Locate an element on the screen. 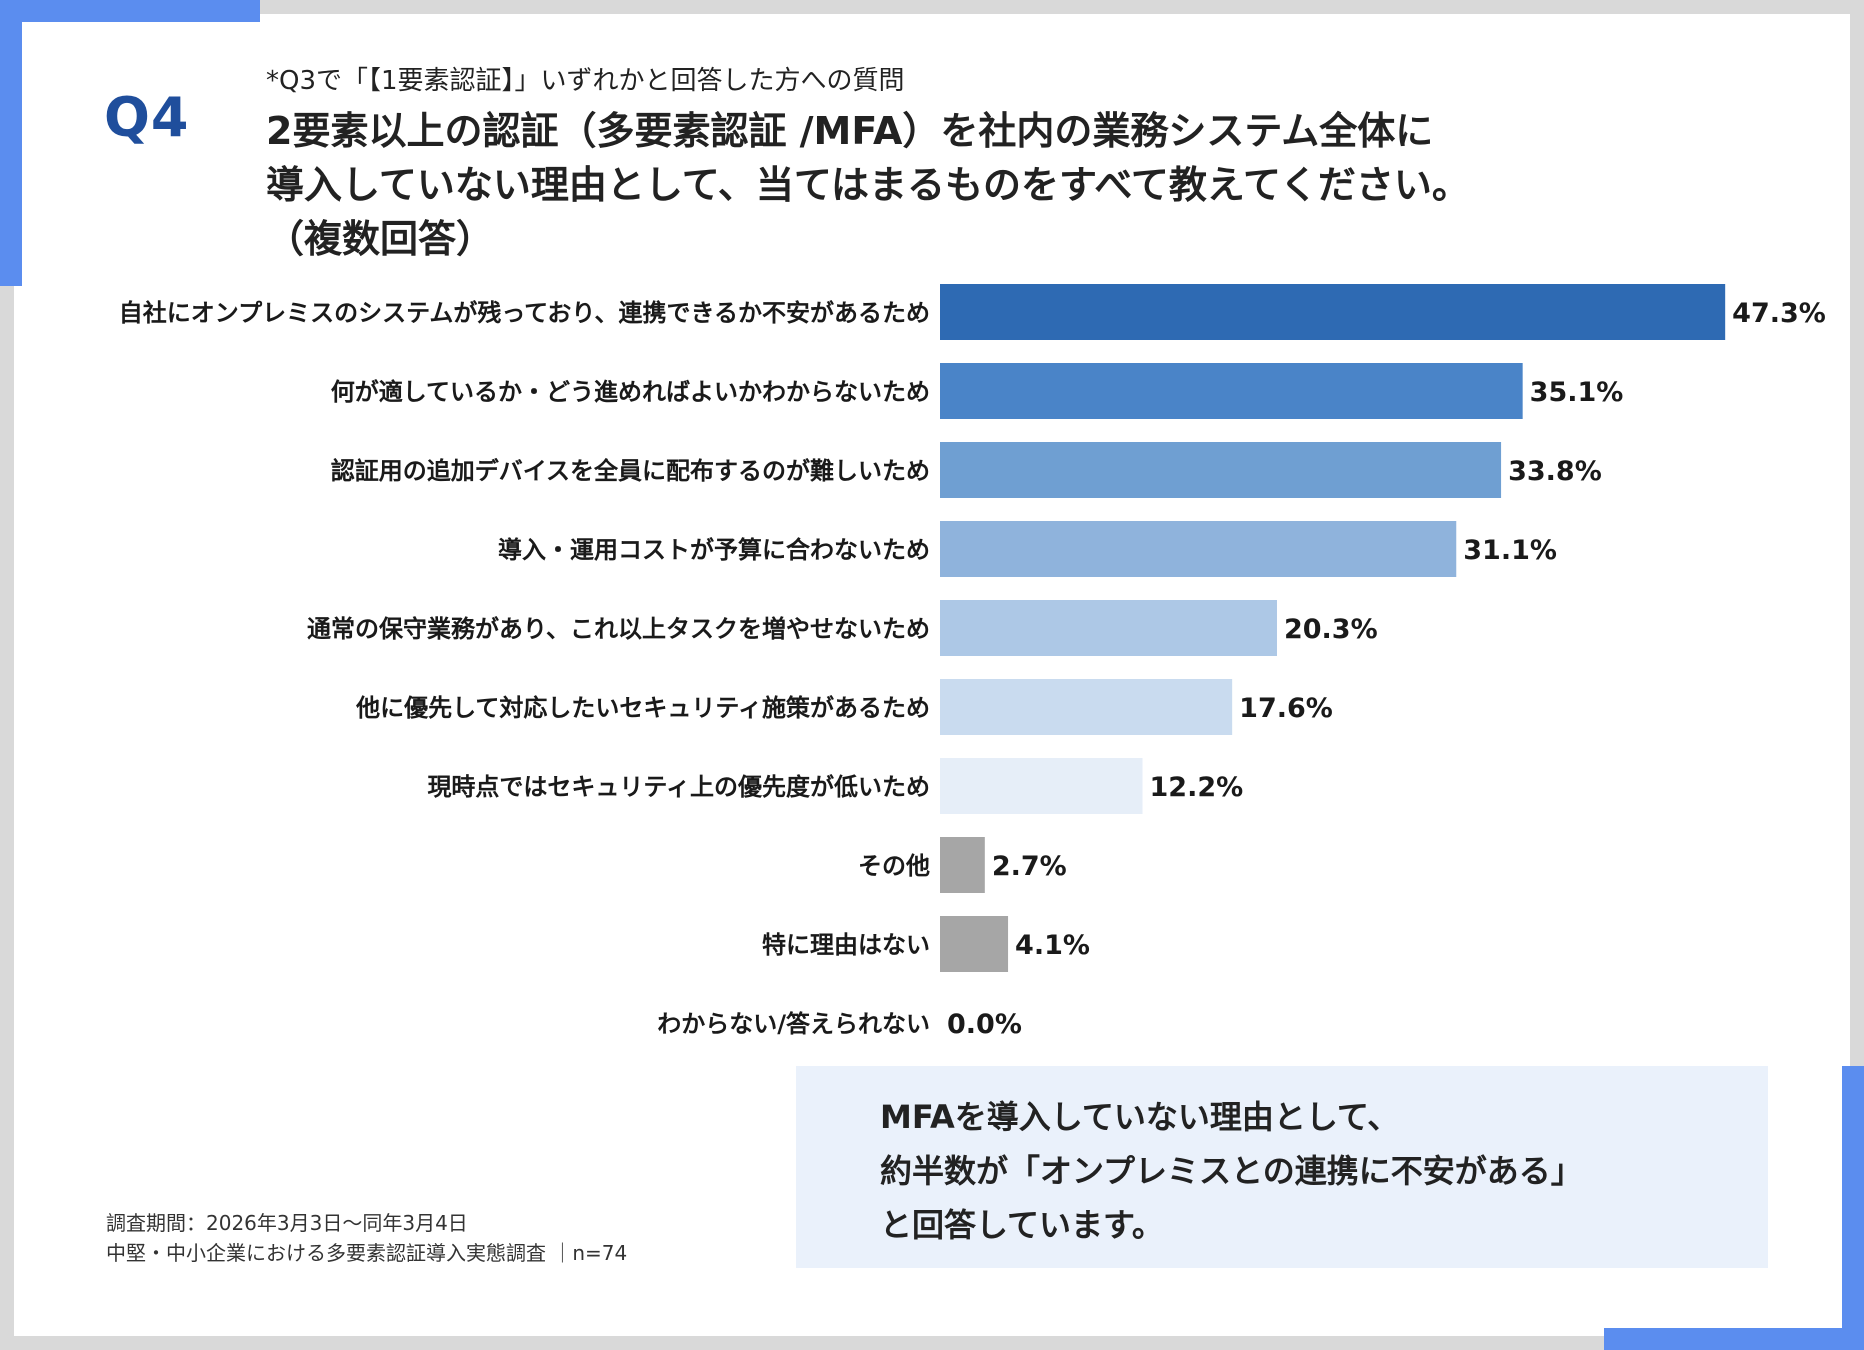 Image resolution: width=1864 pixels, height=1350 pixels. value-label: 2.7% is located at coordinates (1029, 866).